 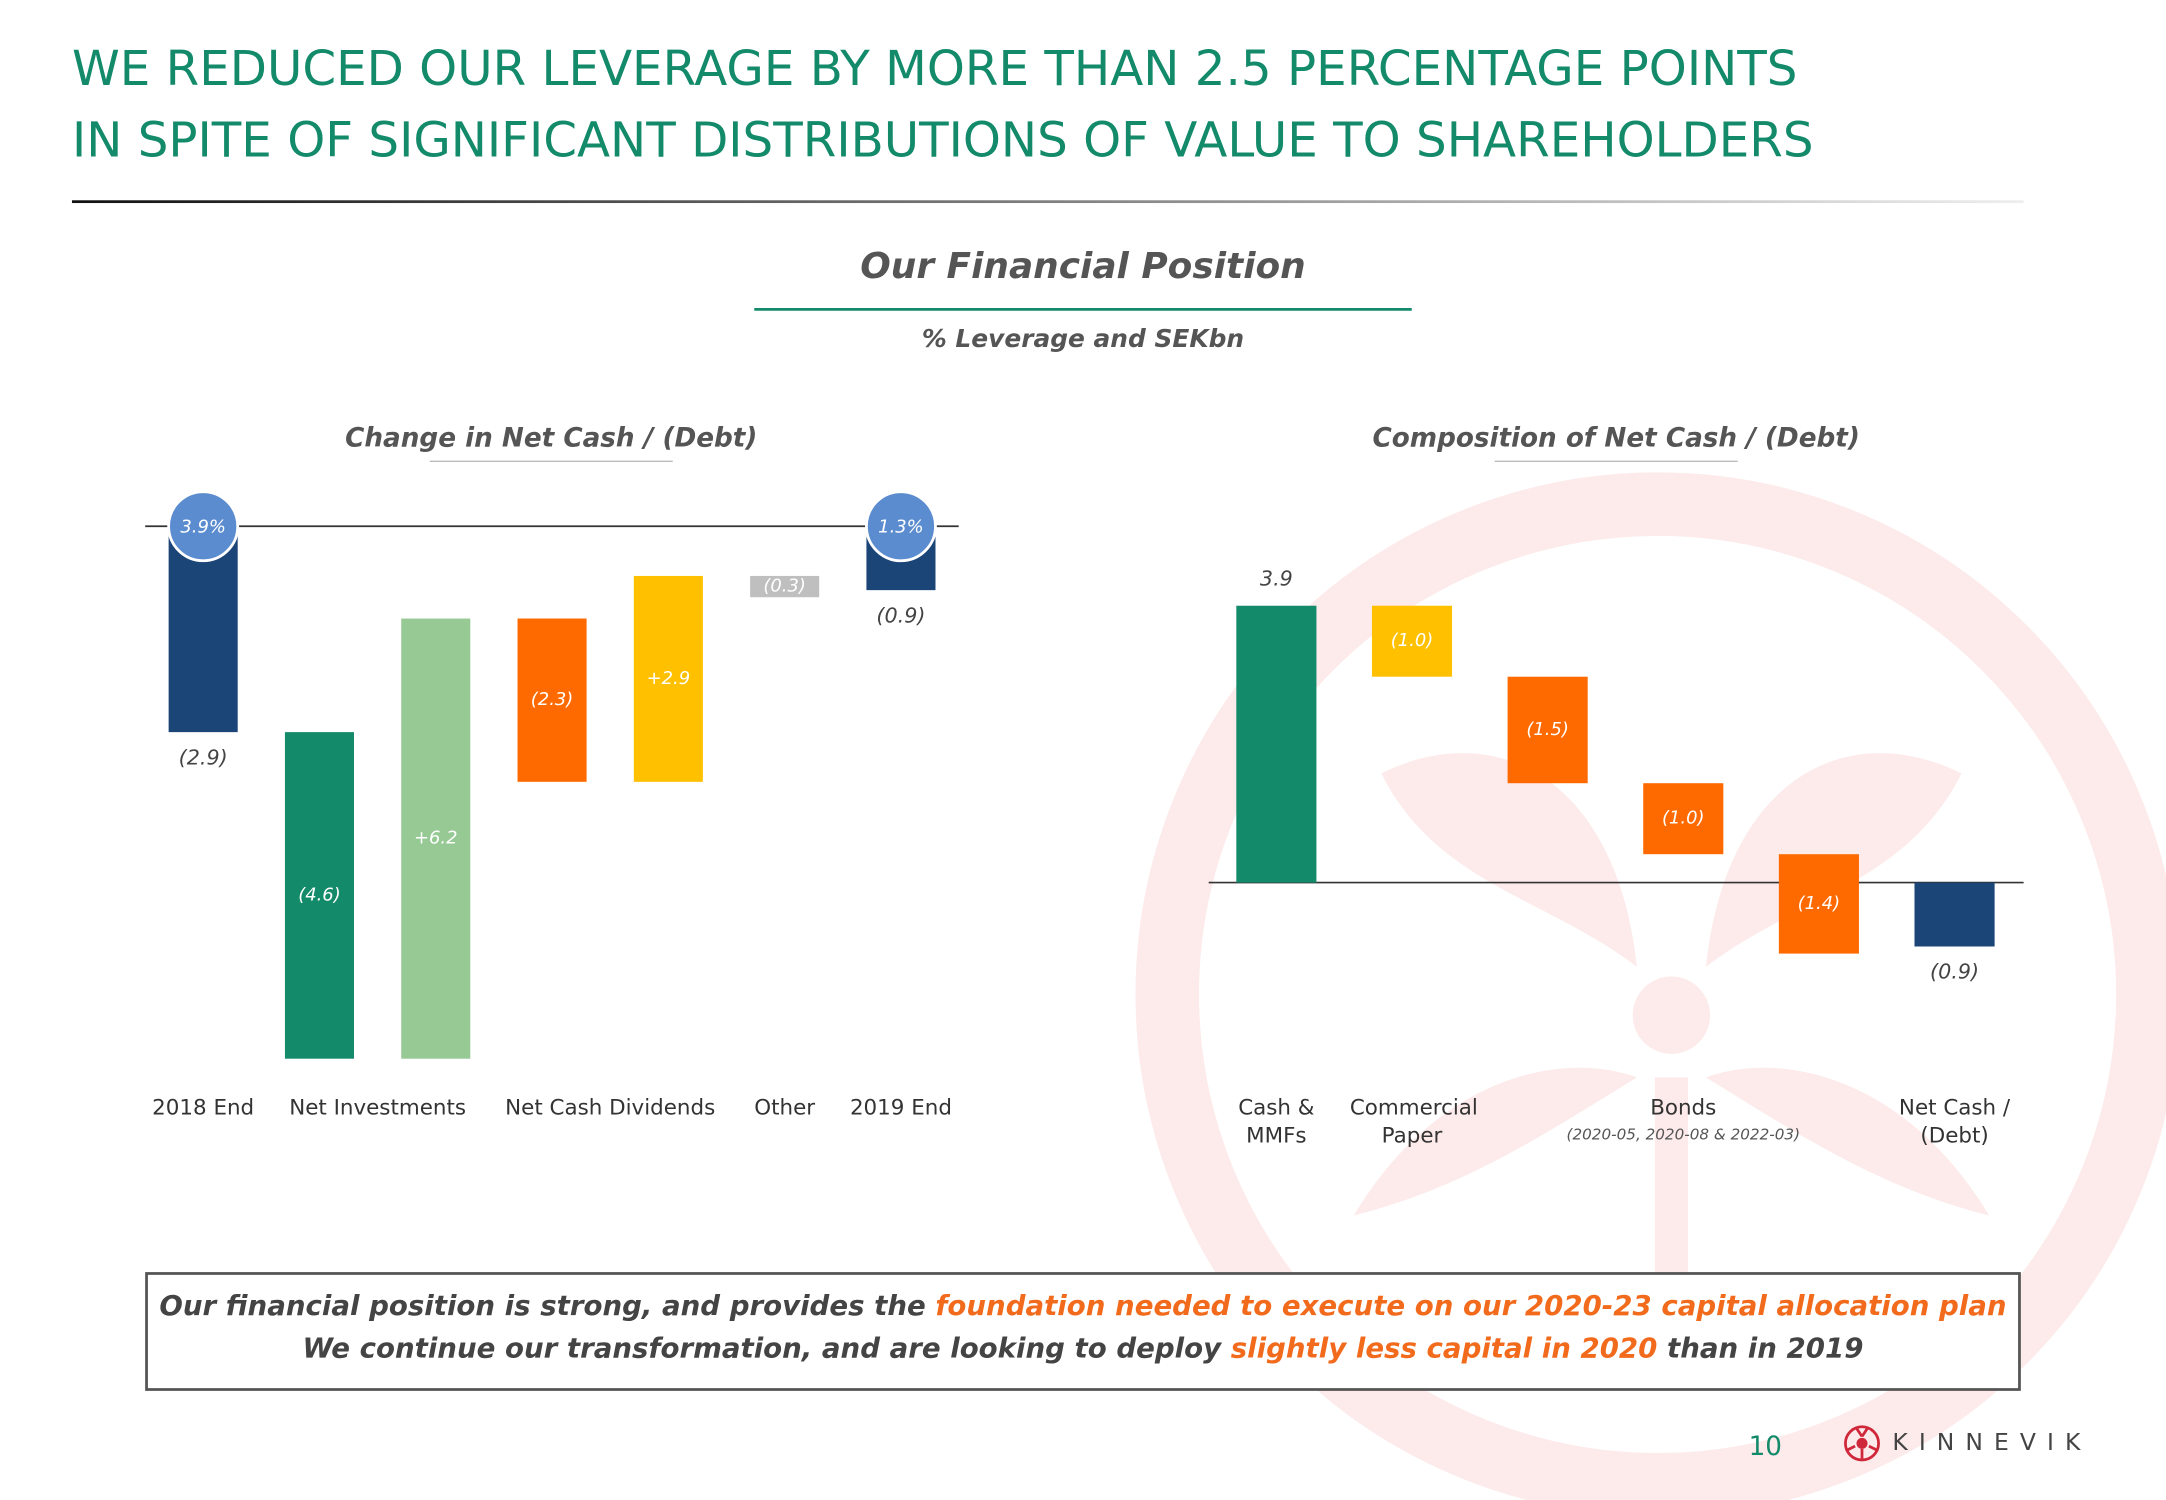 I want to click on category-label-area: Other, so click(x=784, y=1108).